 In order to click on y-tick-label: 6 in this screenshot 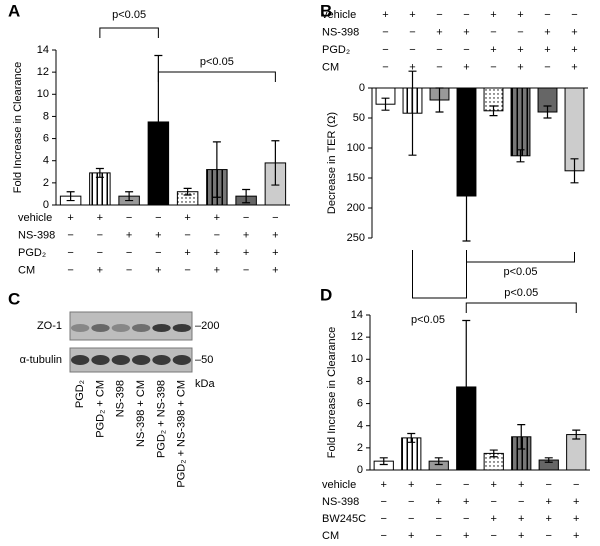, I will do `click(46, 138)`.